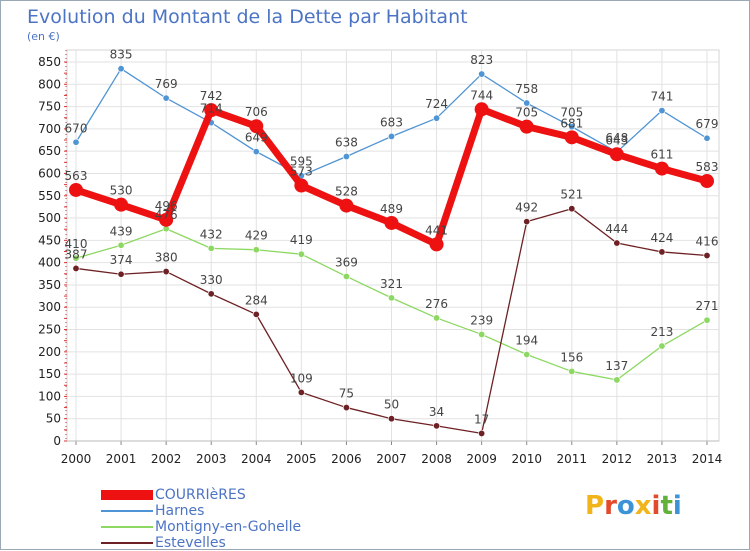 The width and height of the screenshot is (750, 551). I want to click on legend-item: Montigny-en-Gohelle, so click(231, 527).